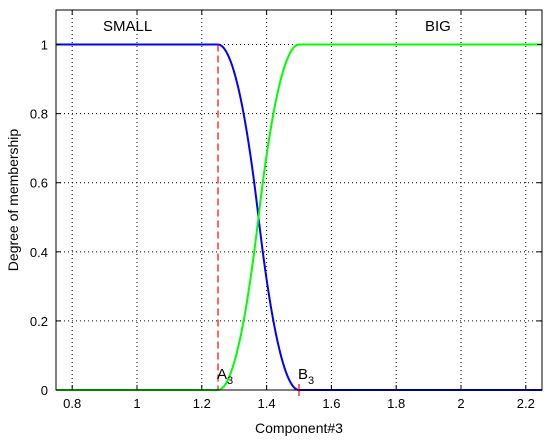 Image resolution: width=550 pixels, height=442 pixels. Describe the element at coordinates (202, 403) in the screenshot. I see `x-tick-label: 1.2` at that location.